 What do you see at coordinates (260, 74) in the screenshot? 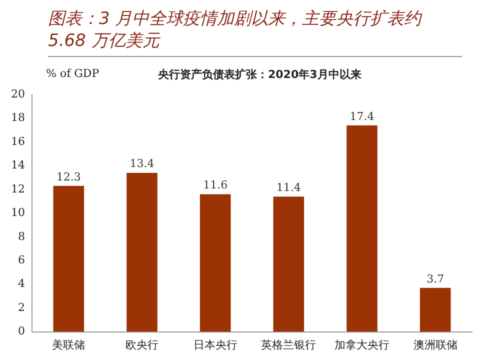
I see `chart-subtitle: 央行资产负债表扩张：2020年3月中以来` at bounding box center [260, 74].